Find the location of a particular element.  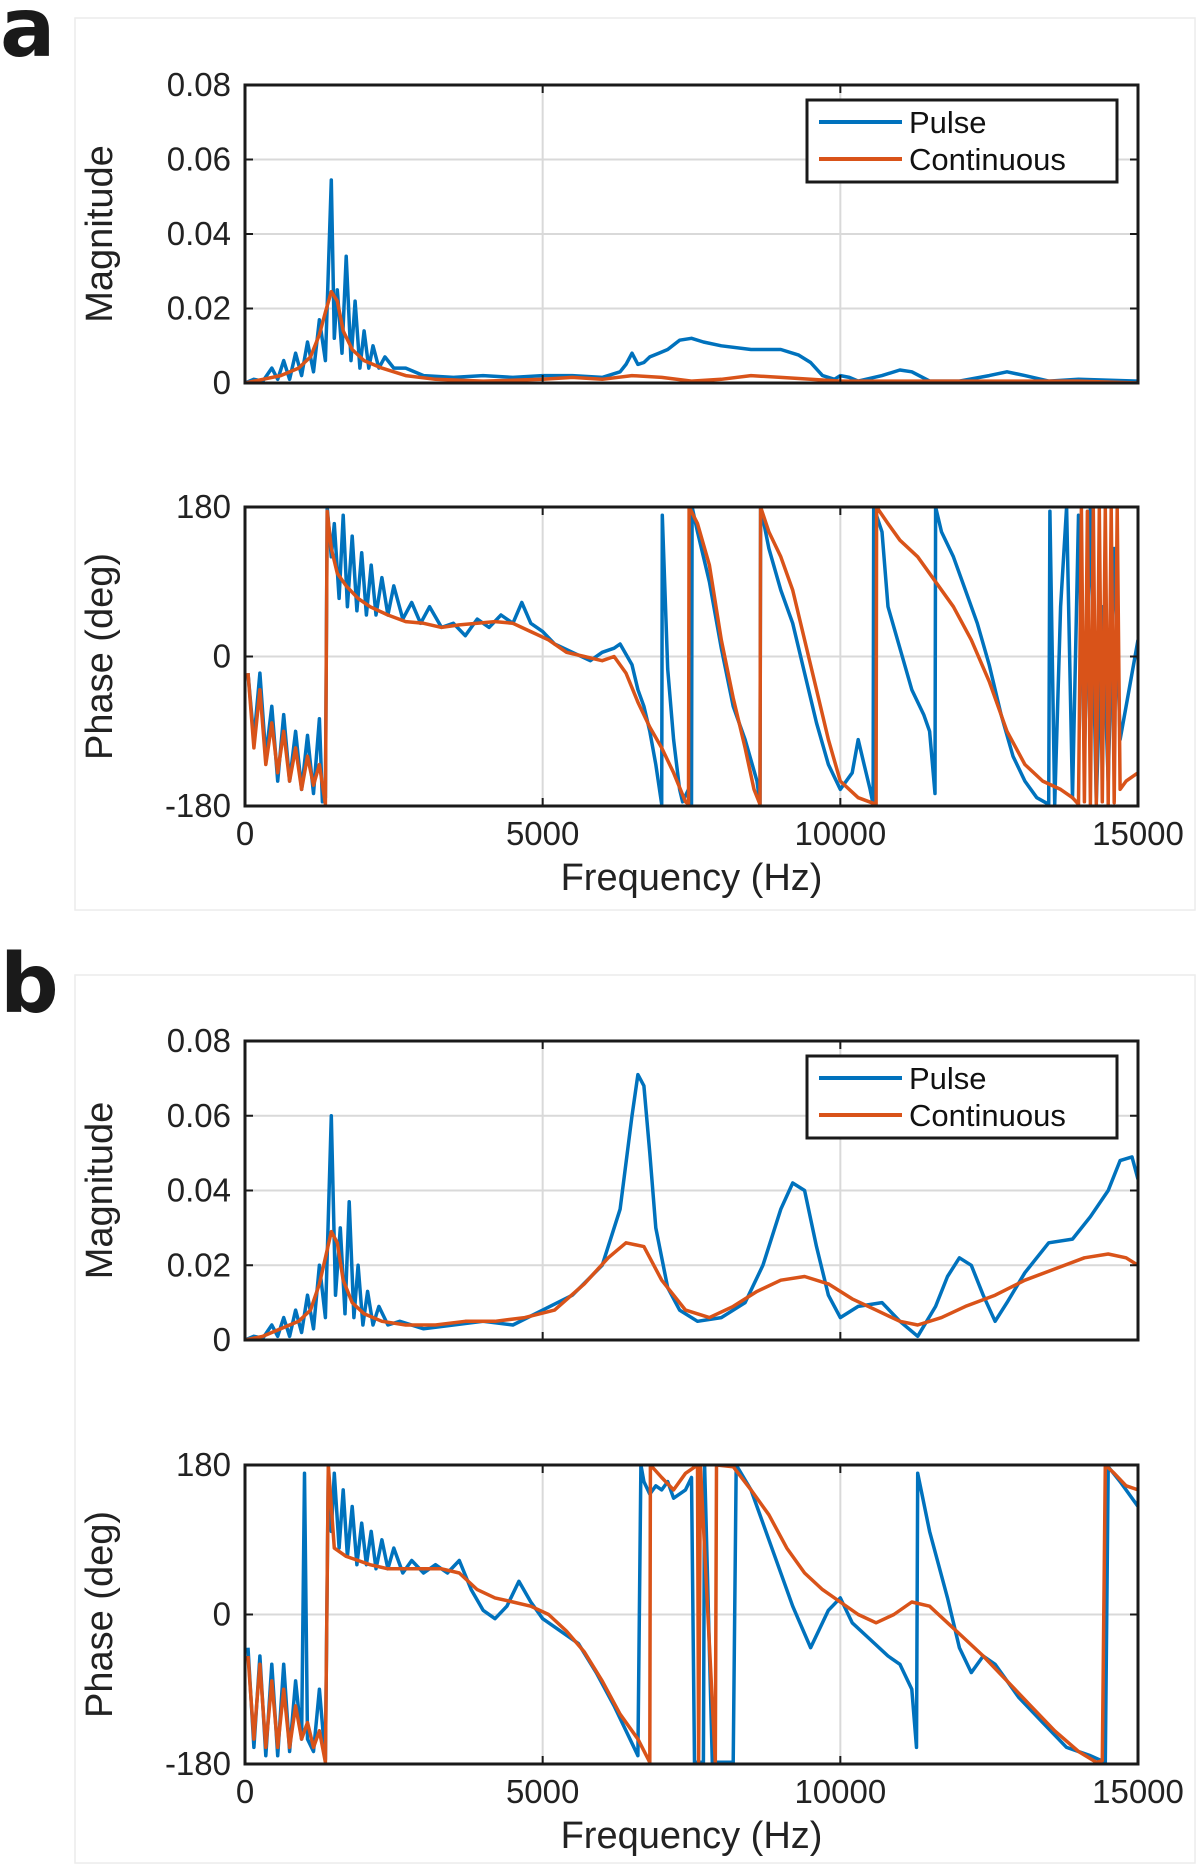

panel-letter-b: b is located at coordinates (29, 984).